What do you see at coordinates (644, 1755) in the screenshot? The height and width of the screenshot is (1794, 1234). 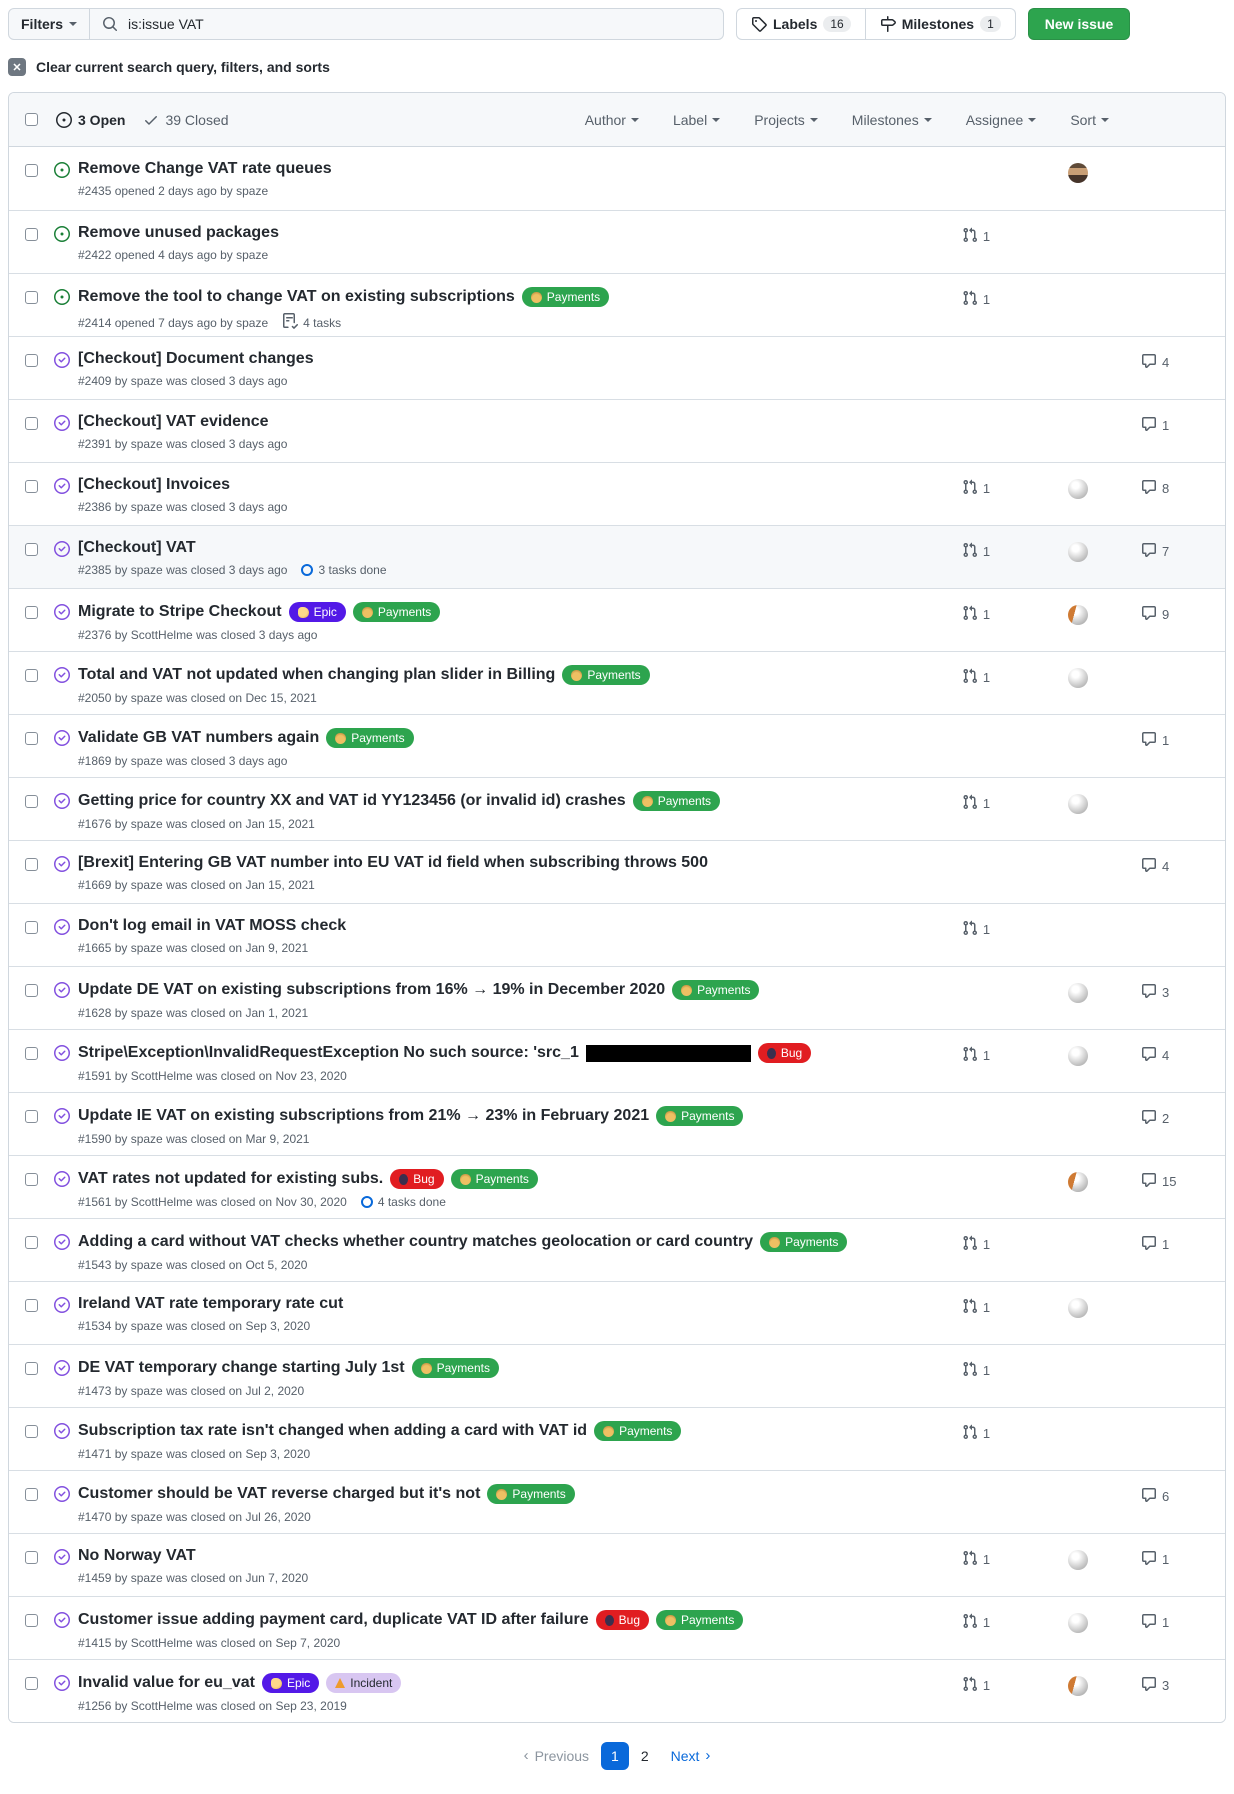 I see `page-2-button: 2` at bounding box center [644, 1755].